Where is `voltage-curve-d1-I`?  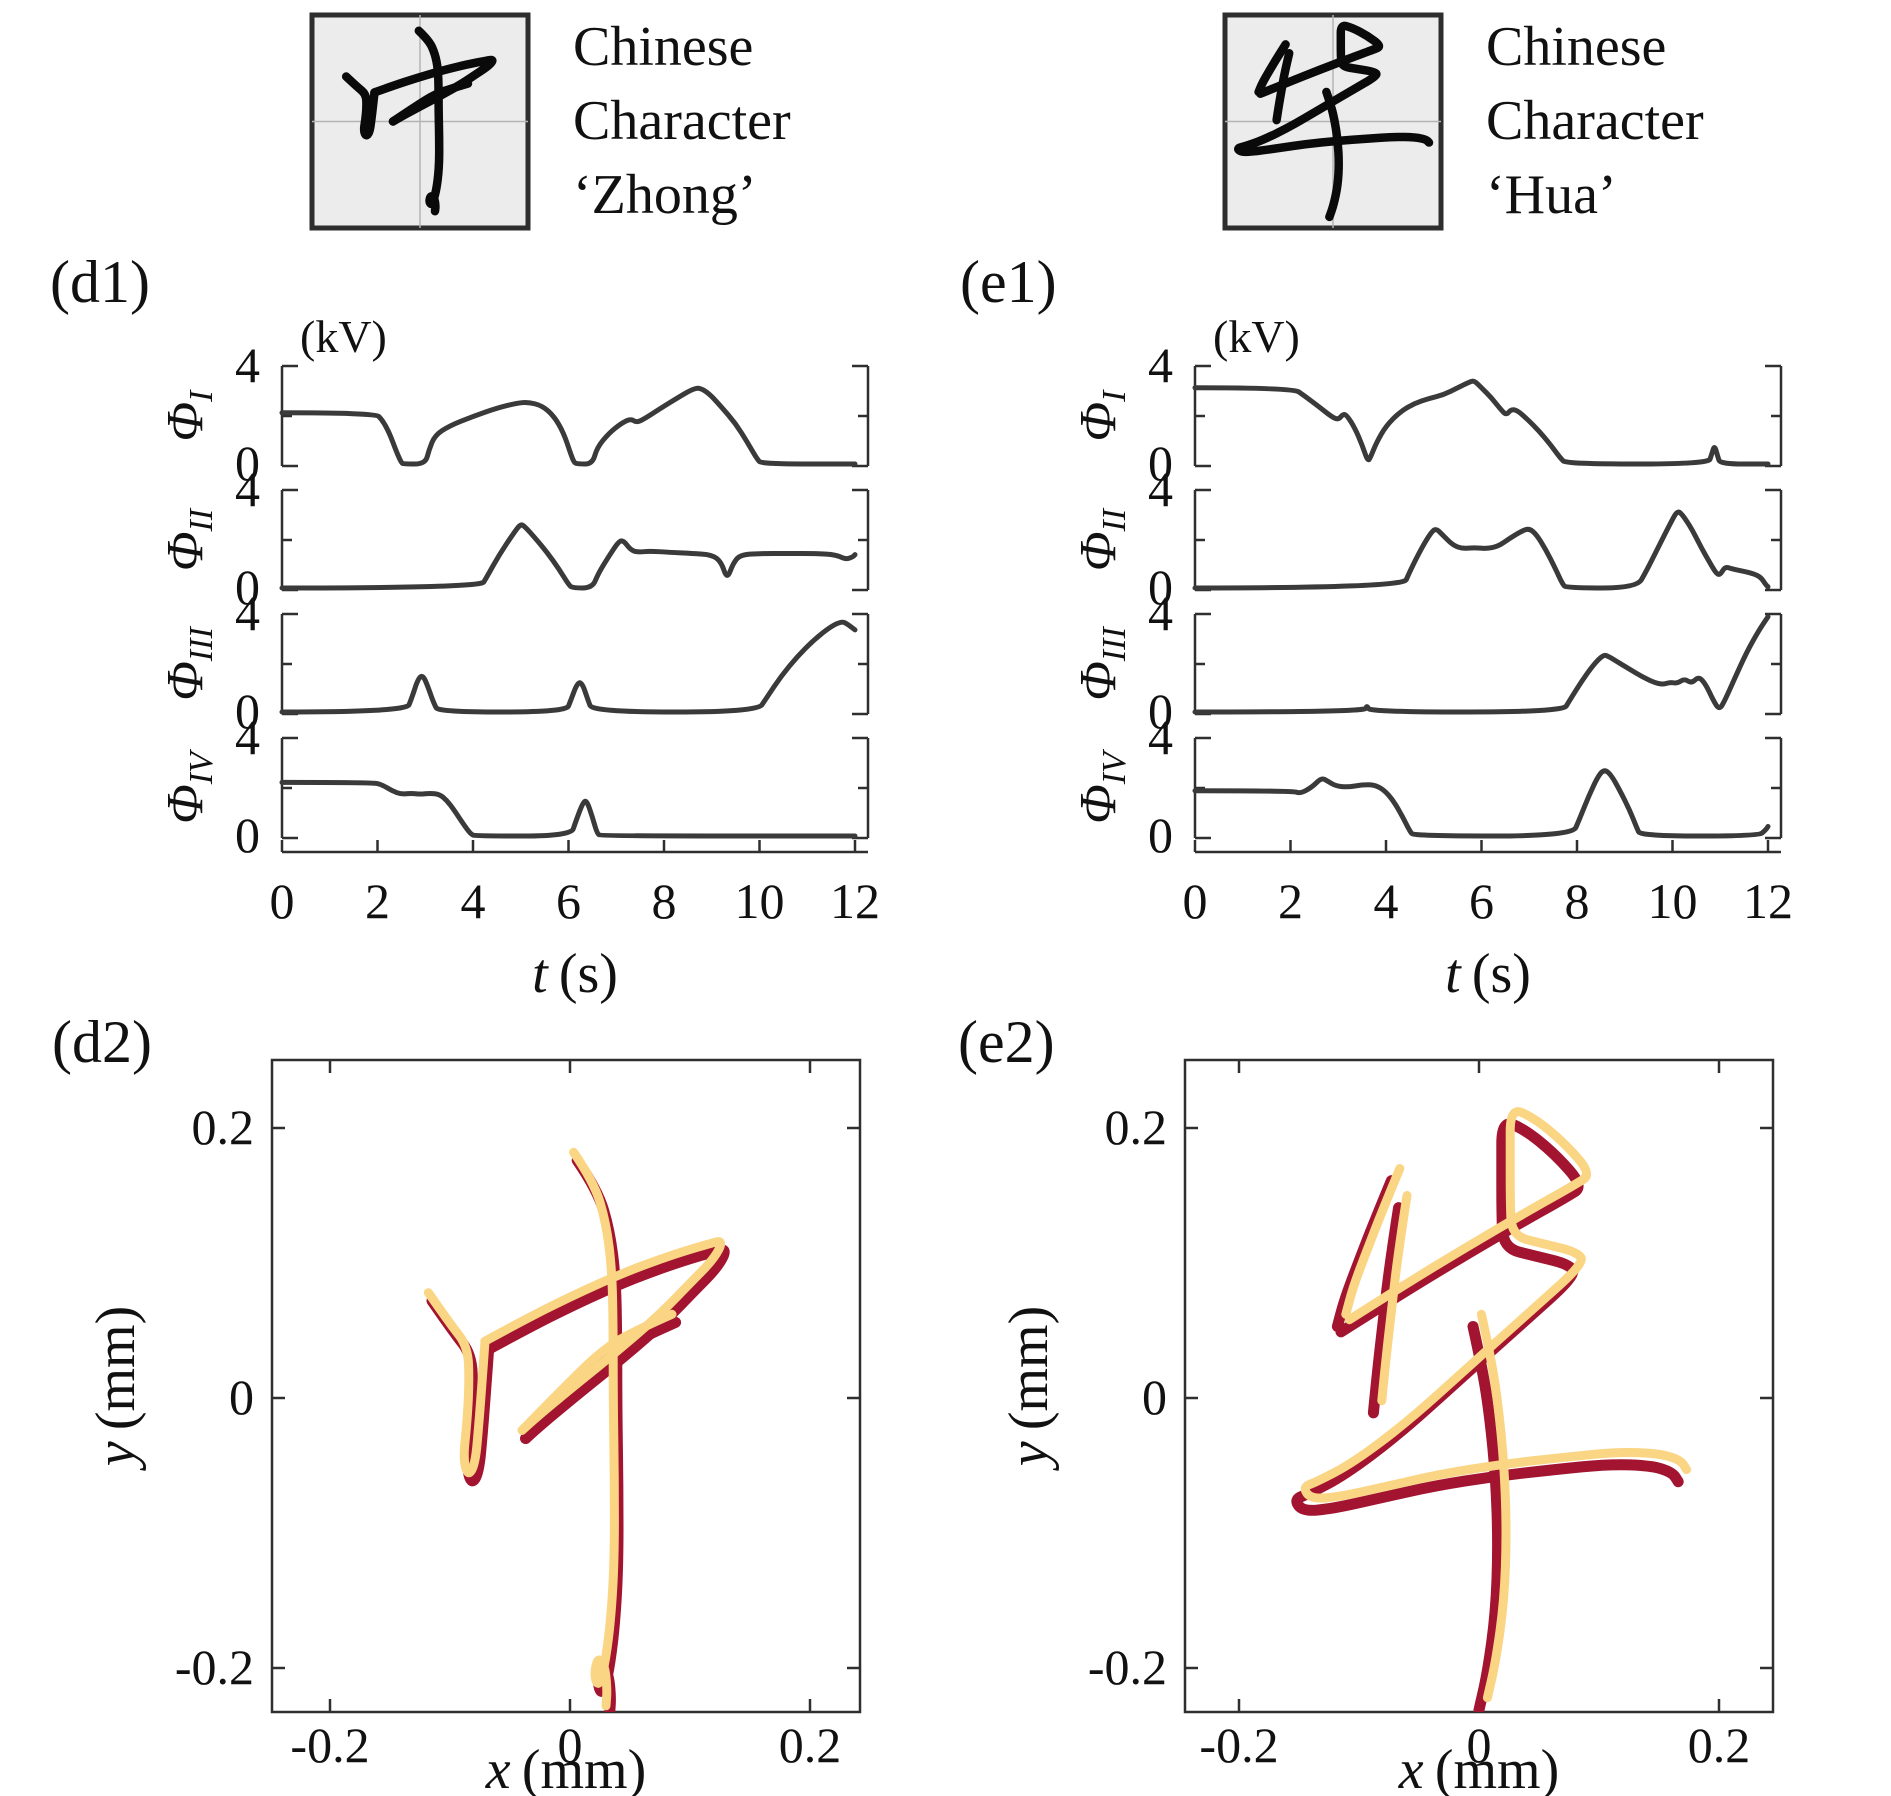 voltage-curve-d1-I is located at coordinates (568, 426).